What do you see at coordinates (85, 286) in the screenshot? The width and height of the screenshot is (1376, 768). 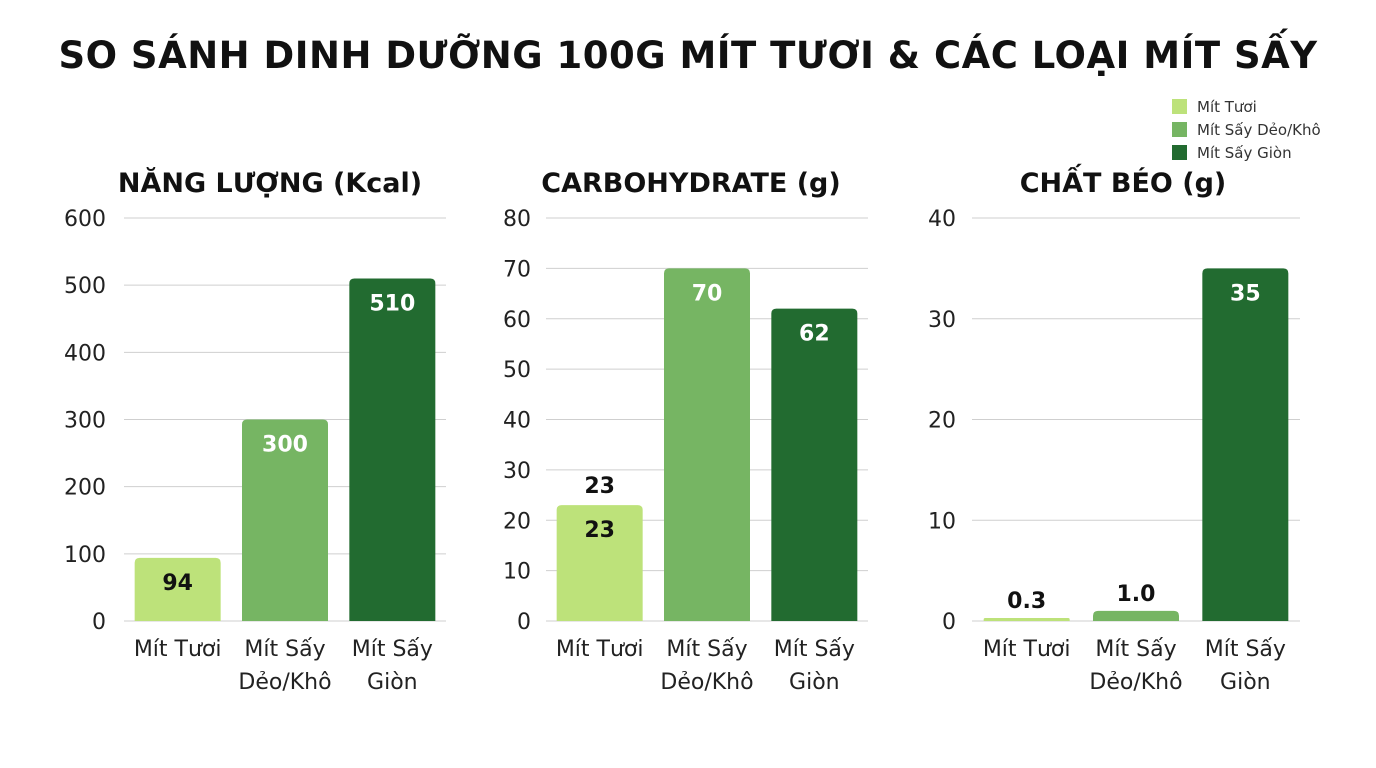 I see `y-tick-label: 500` at bounding box center [85, 286].